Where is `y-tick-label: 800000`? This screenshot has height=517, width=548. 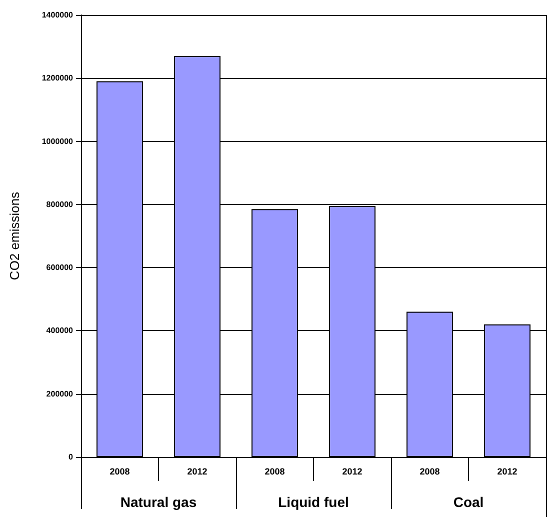
y-tick-label: 800000 is located at coordinates (60, 204).